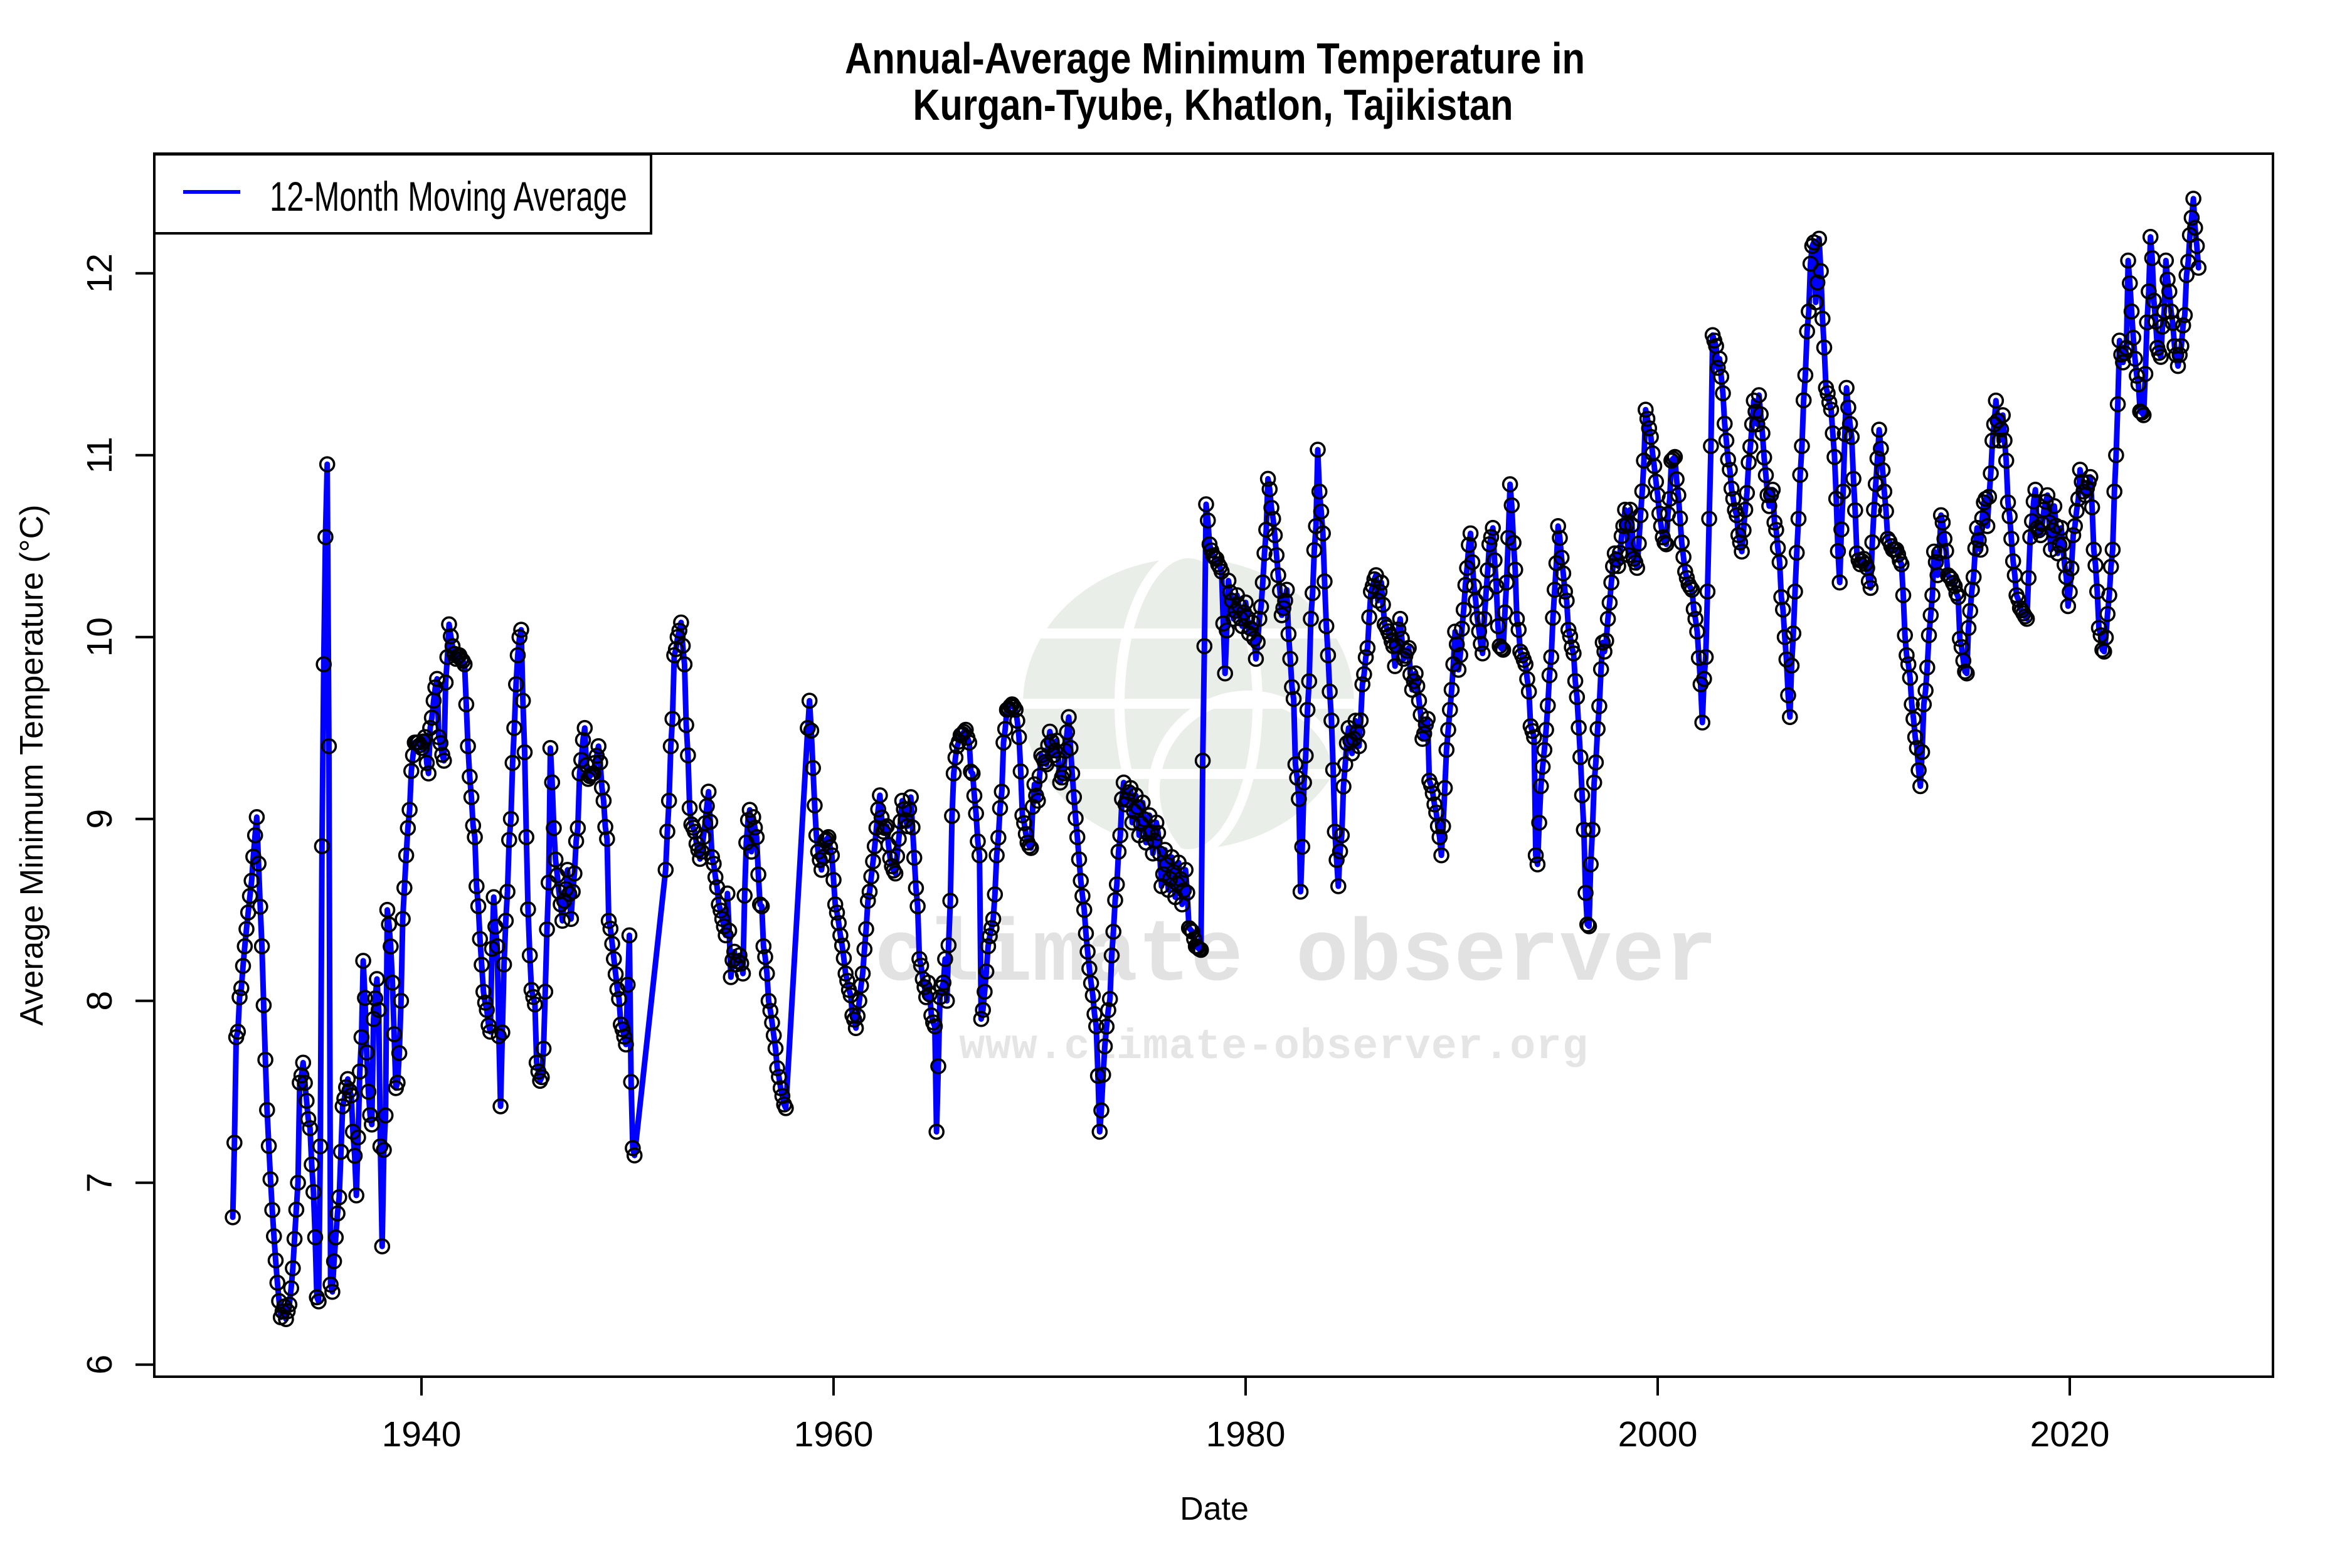  What do you see at coordinates (422, 1434) in the screenshot?
I see `svg-text: 1940` at bounding box center [422, 1434].